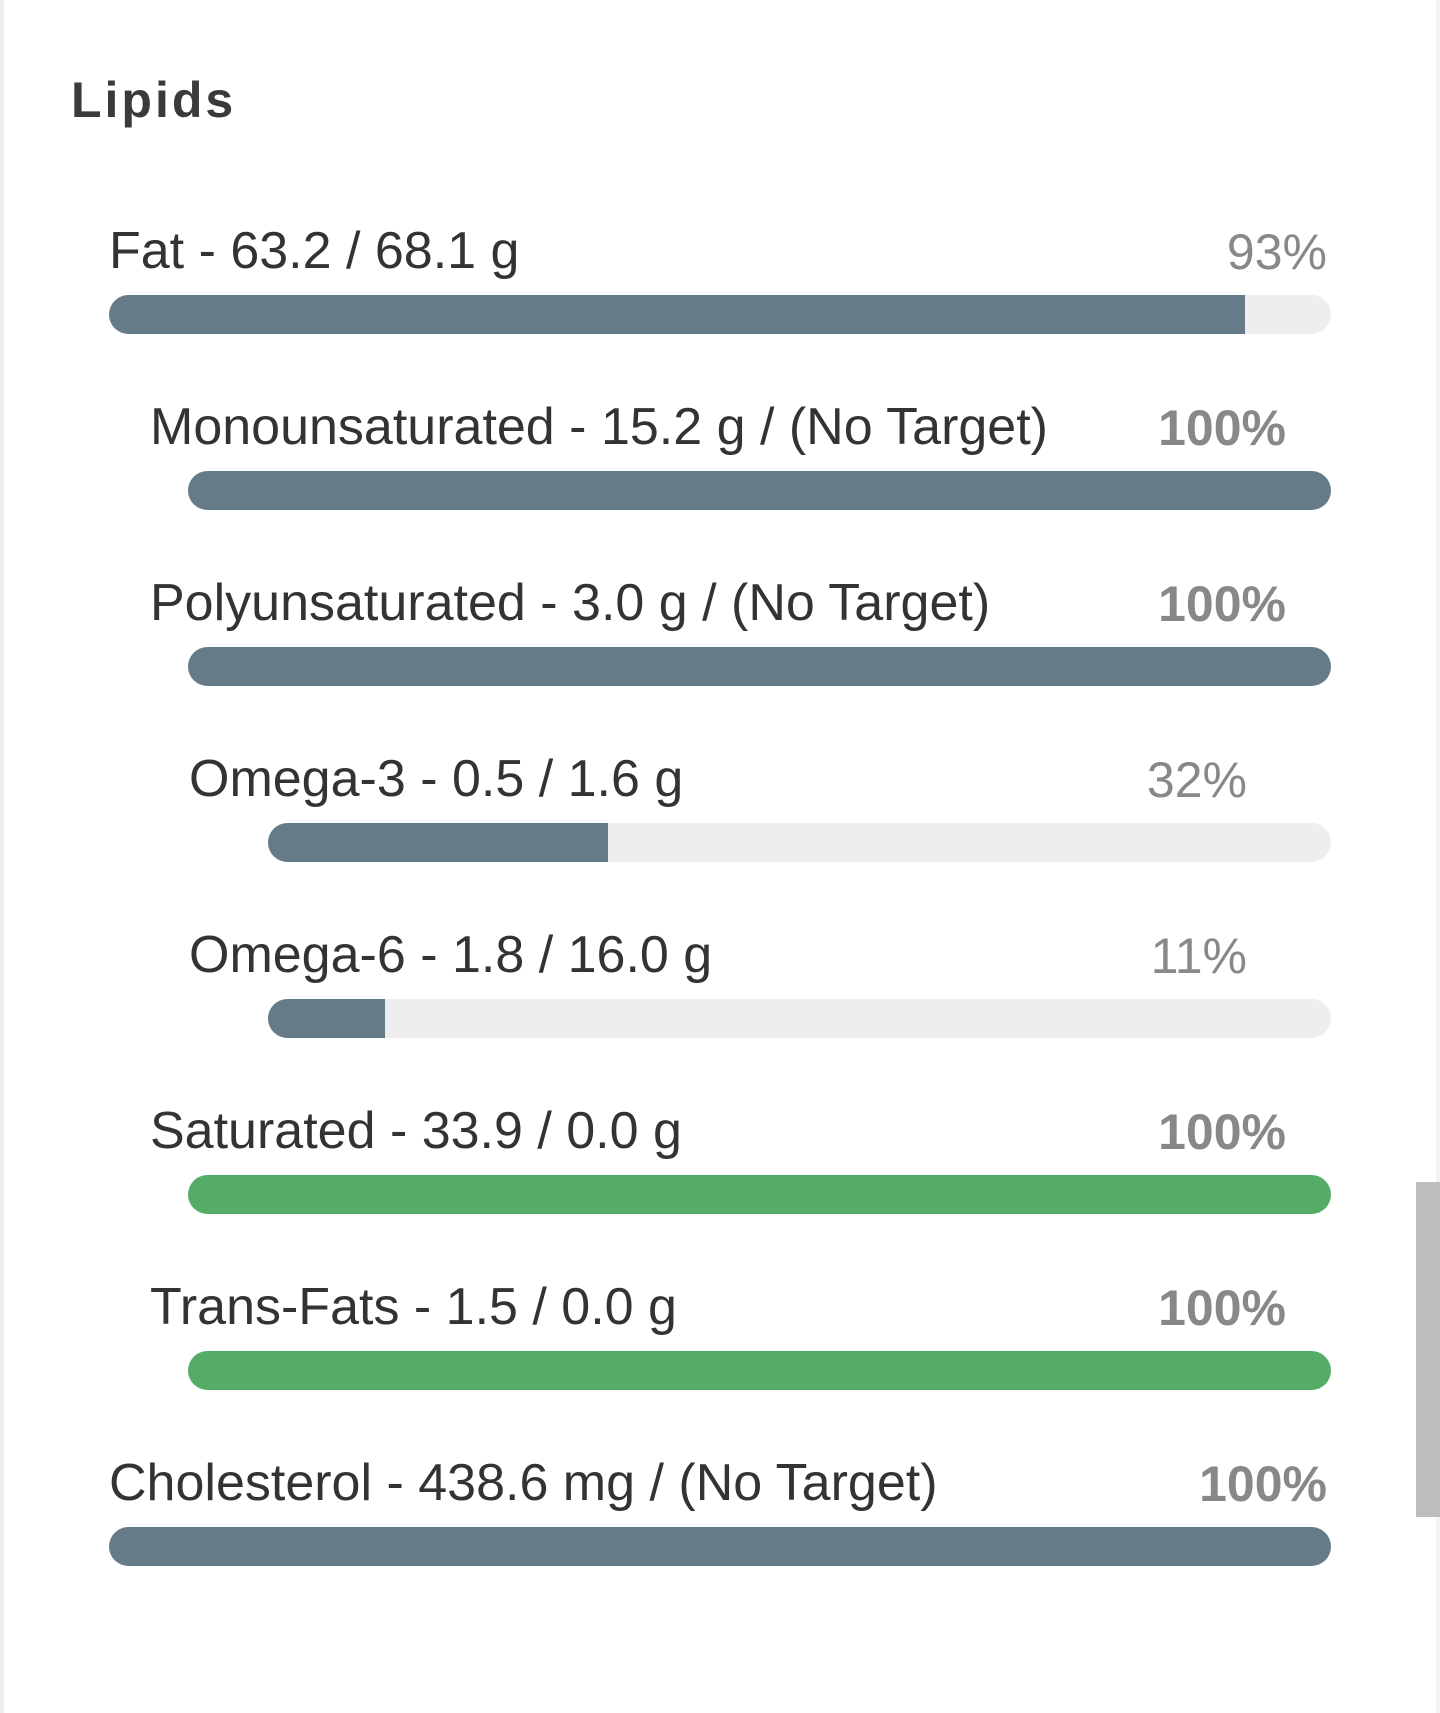  I want to click on nutrient-label: Cholesterol - 438.6 mg / (No Target), so click(523, 1483).